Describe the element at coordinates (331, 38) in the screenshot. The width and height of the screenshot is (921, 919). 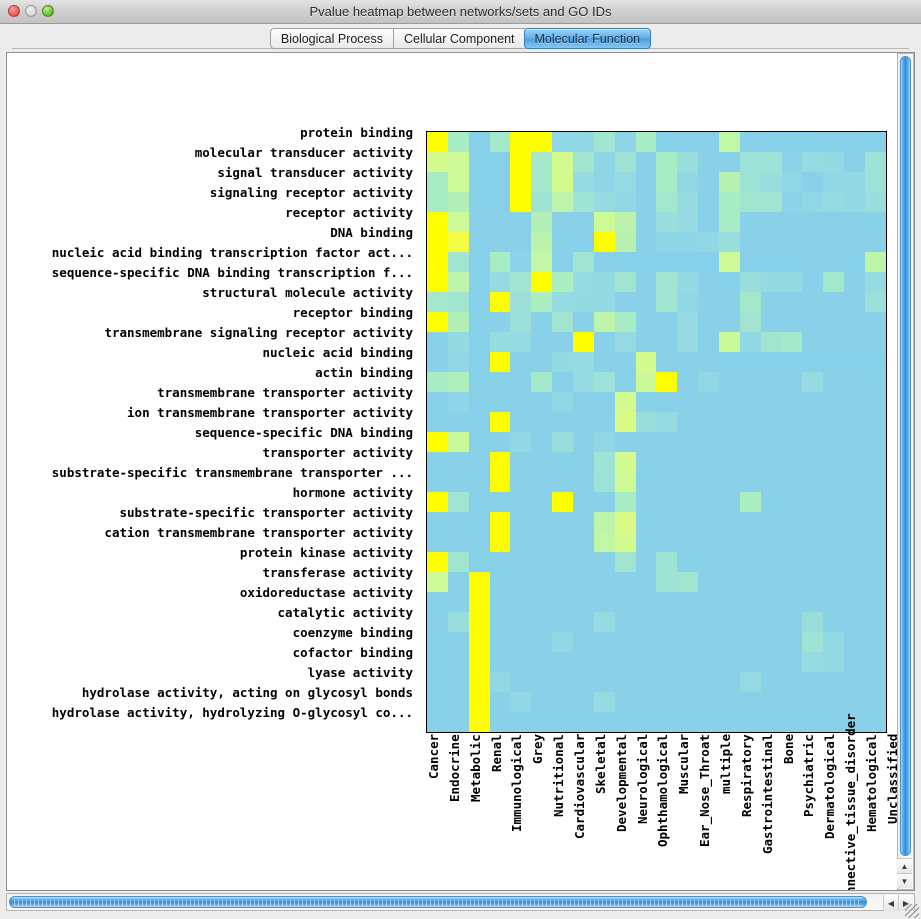
I see `tab-biological-process: Biological Process` at that location.